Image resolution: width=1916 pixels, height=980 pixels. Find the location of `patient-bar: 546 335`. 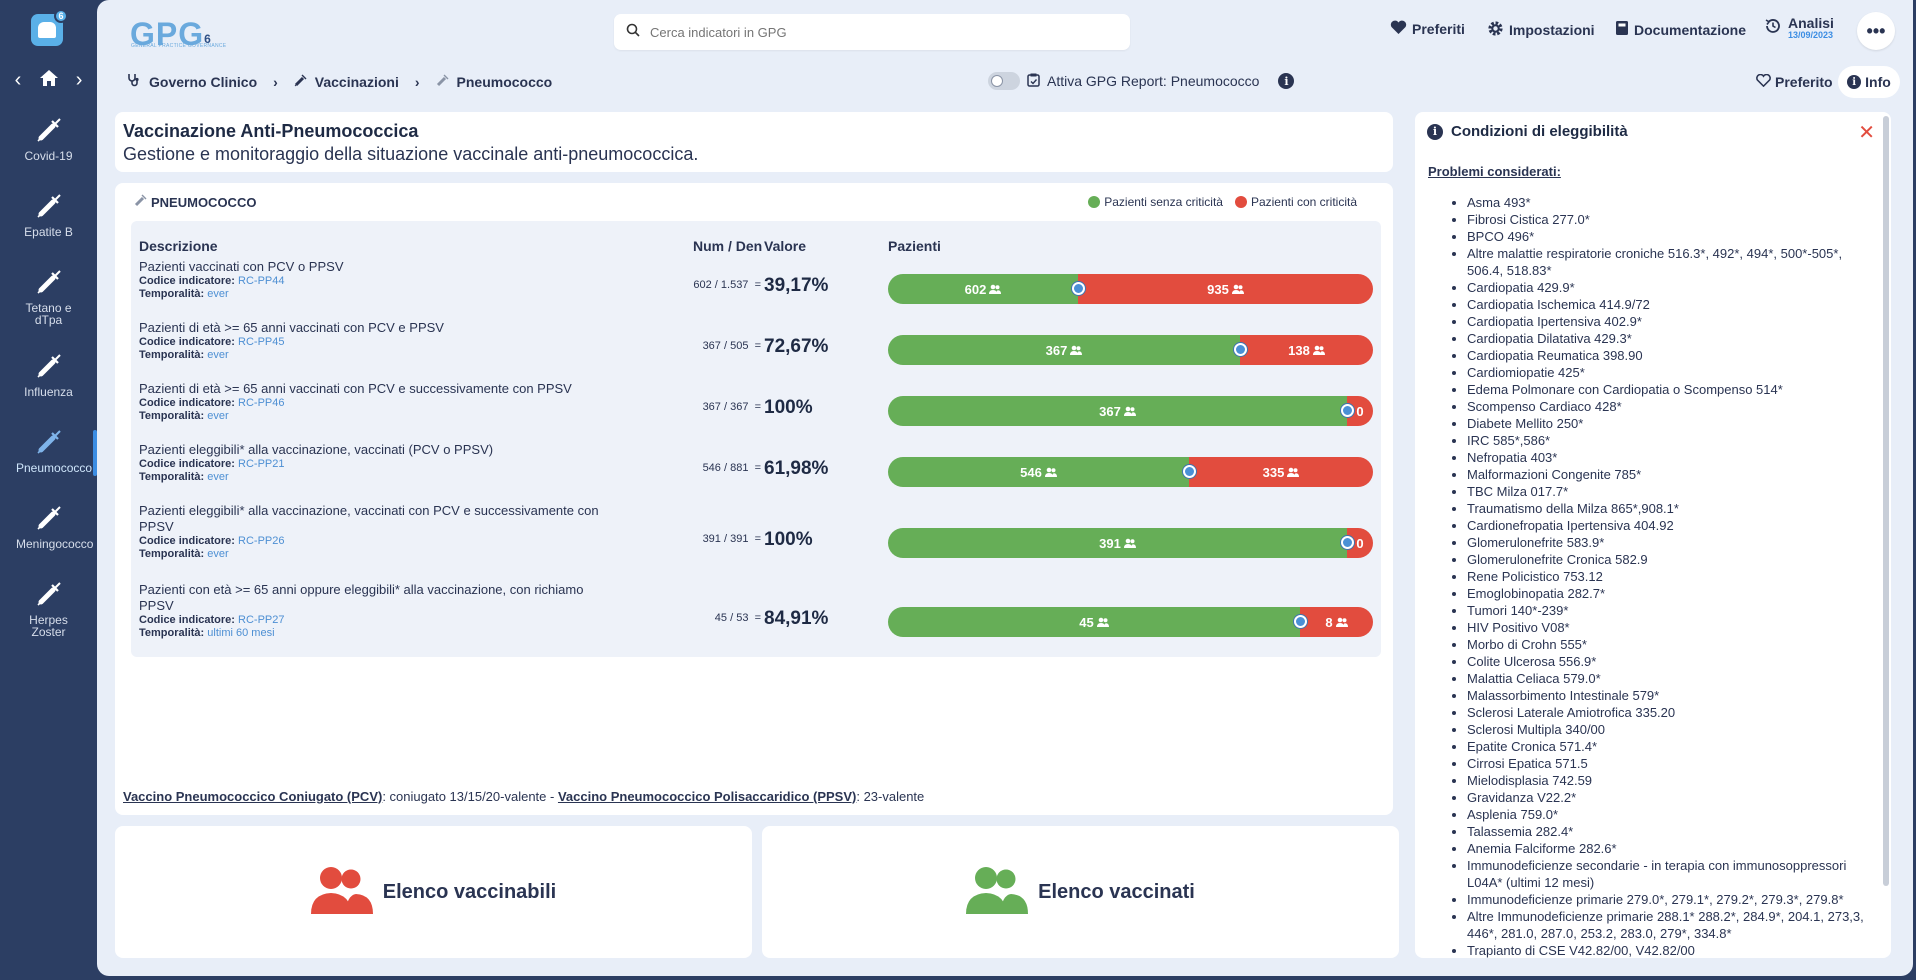

patient-bar: 546 335 is located at coordinates (1130, 472).